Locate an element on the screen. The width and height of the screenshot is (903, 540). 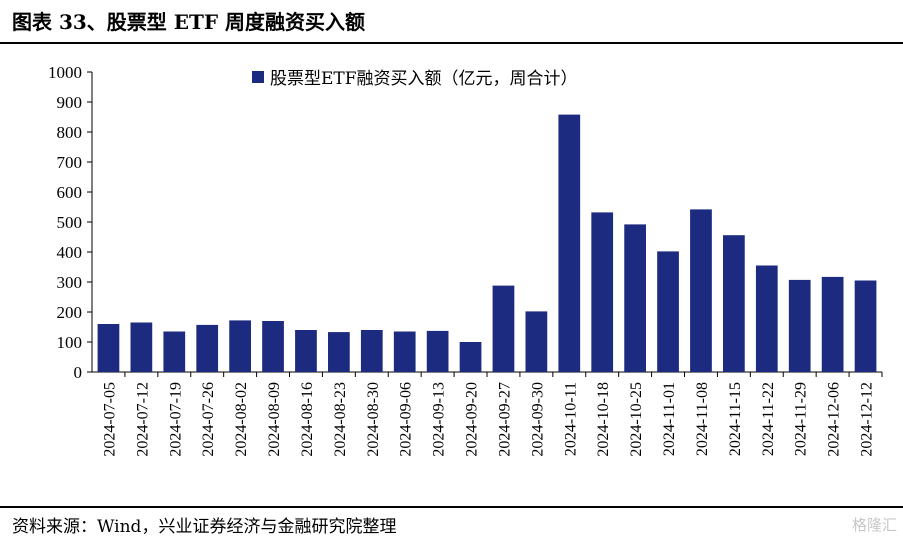
x-tick-label: 2024-07-26 is located at coordinates (208, 419).